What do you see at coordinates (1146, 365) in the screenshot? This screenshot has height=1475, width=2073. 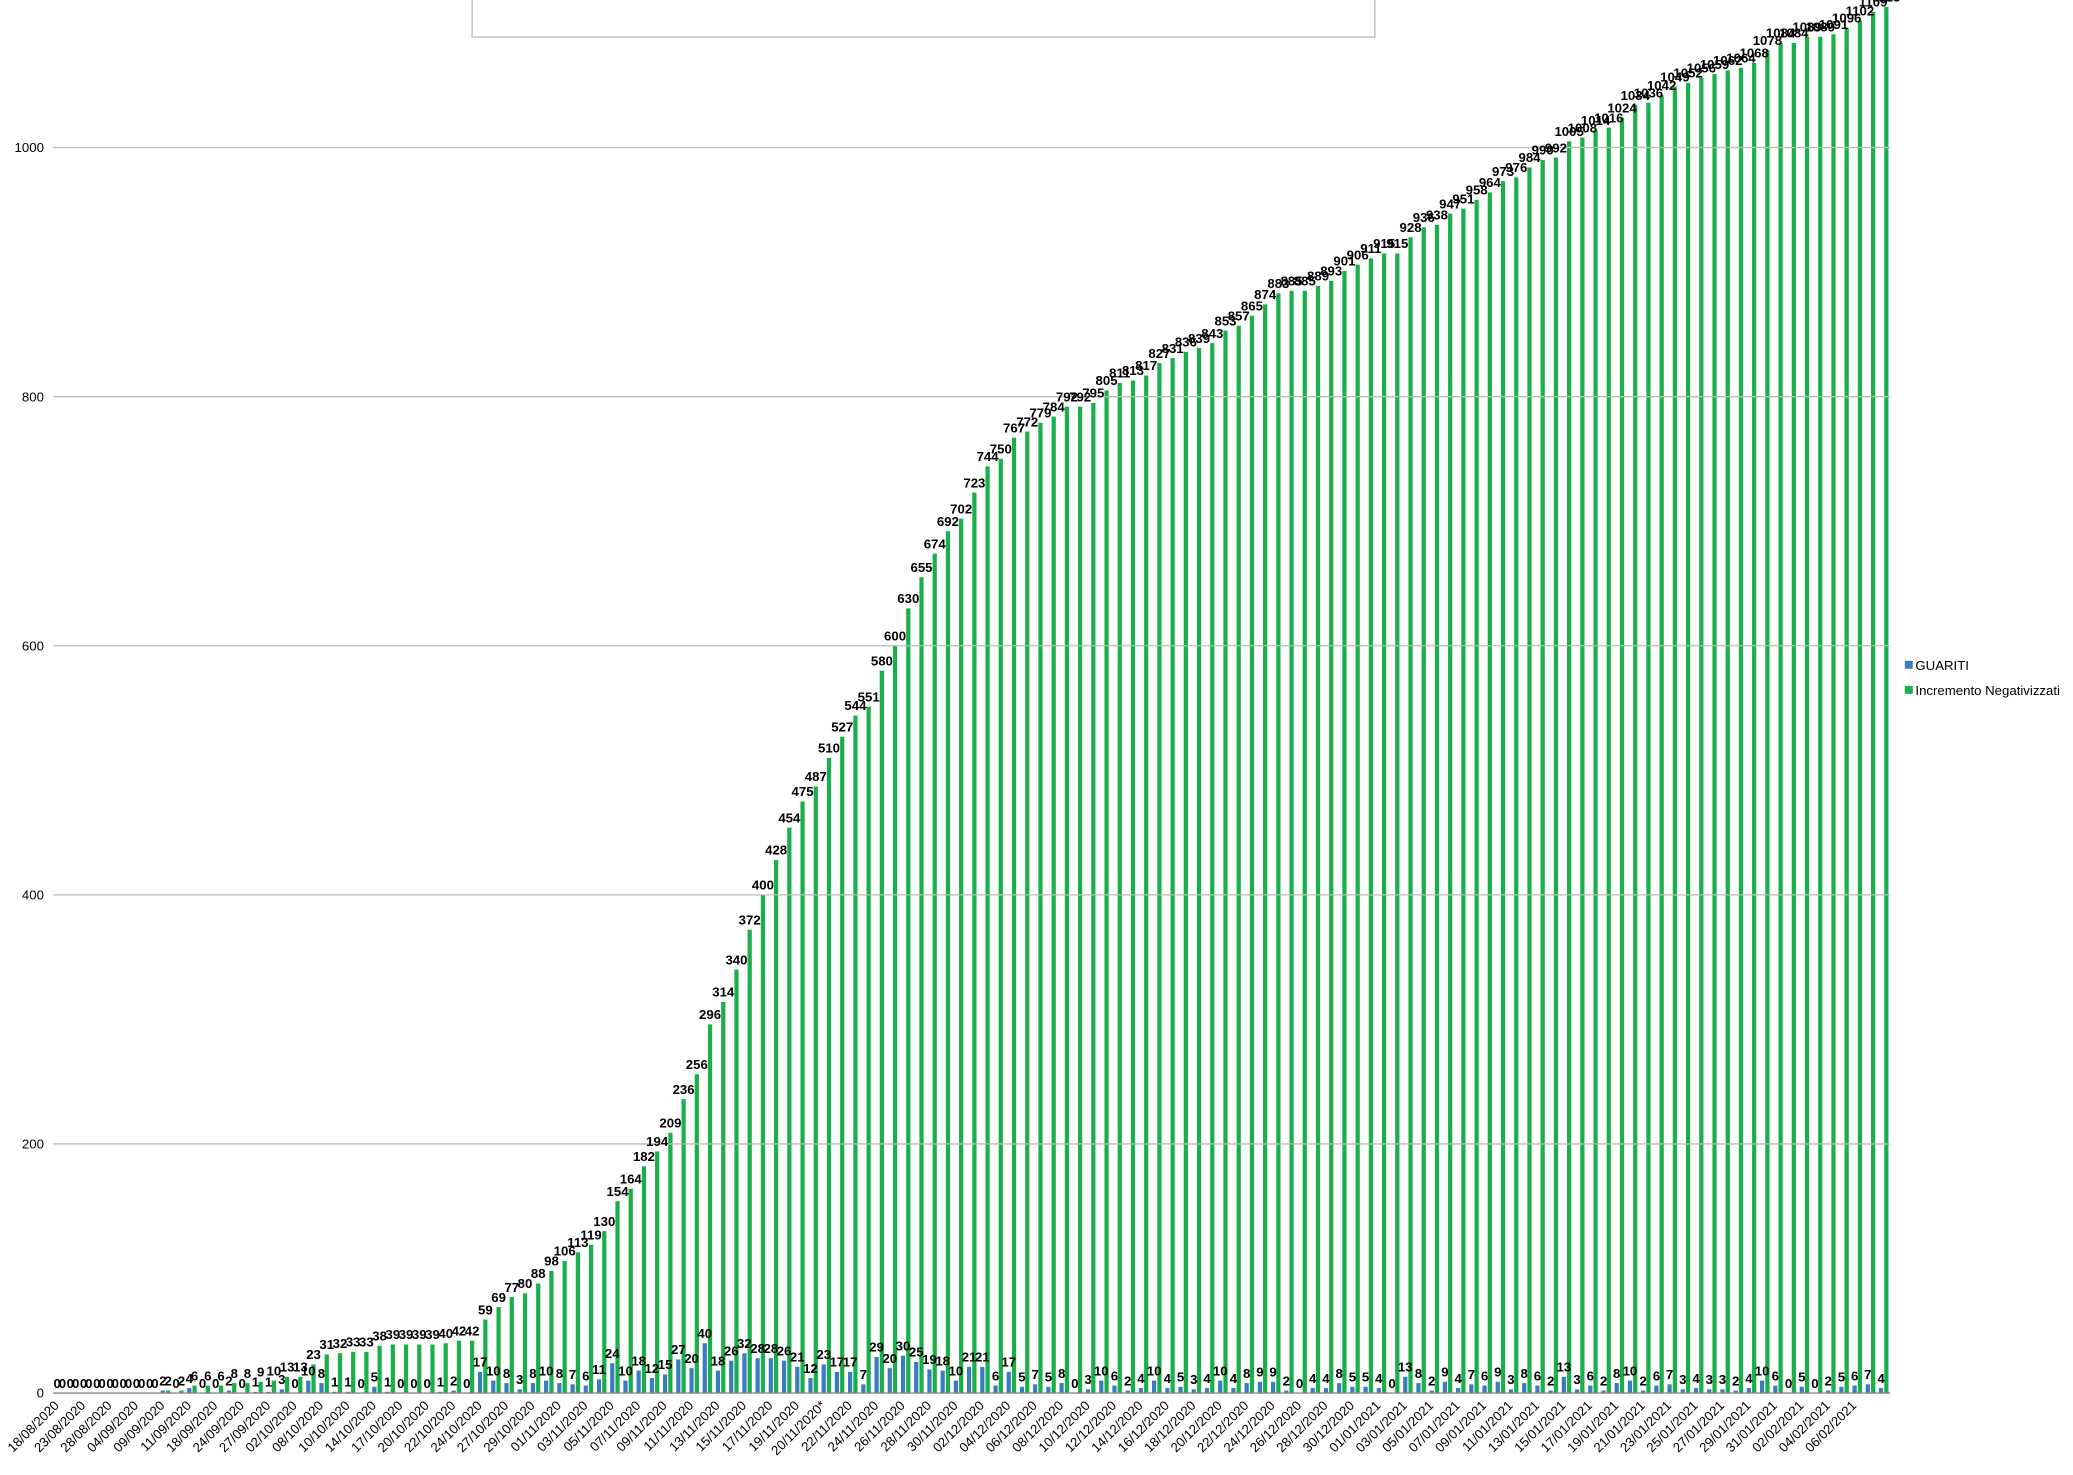 I see `value-label: 817` at bounding box center [1146, 365].